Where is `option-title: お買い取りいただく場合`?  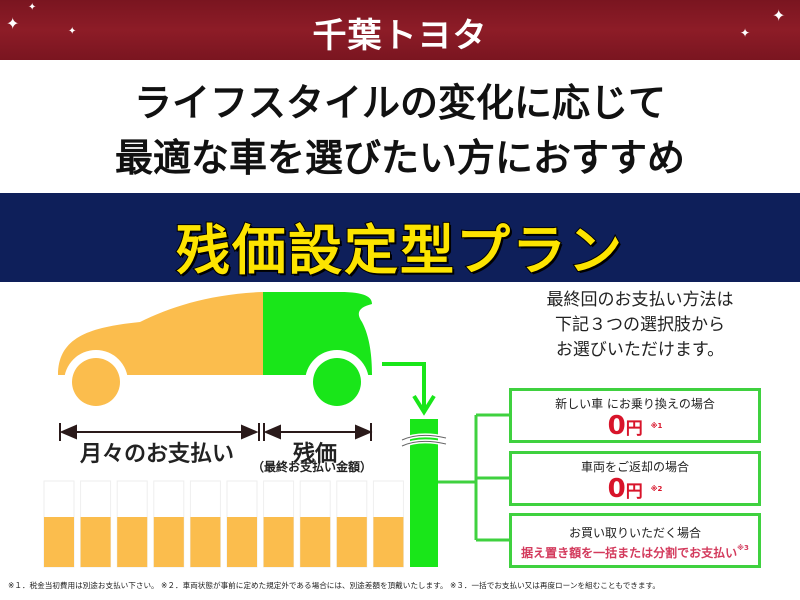
option-title: お買い取りいただく場合 is located at coordinates (634, 533).